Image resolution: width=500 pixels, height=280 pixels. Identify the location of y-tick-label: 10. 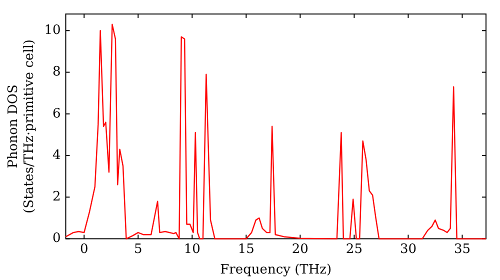
(52, 30).